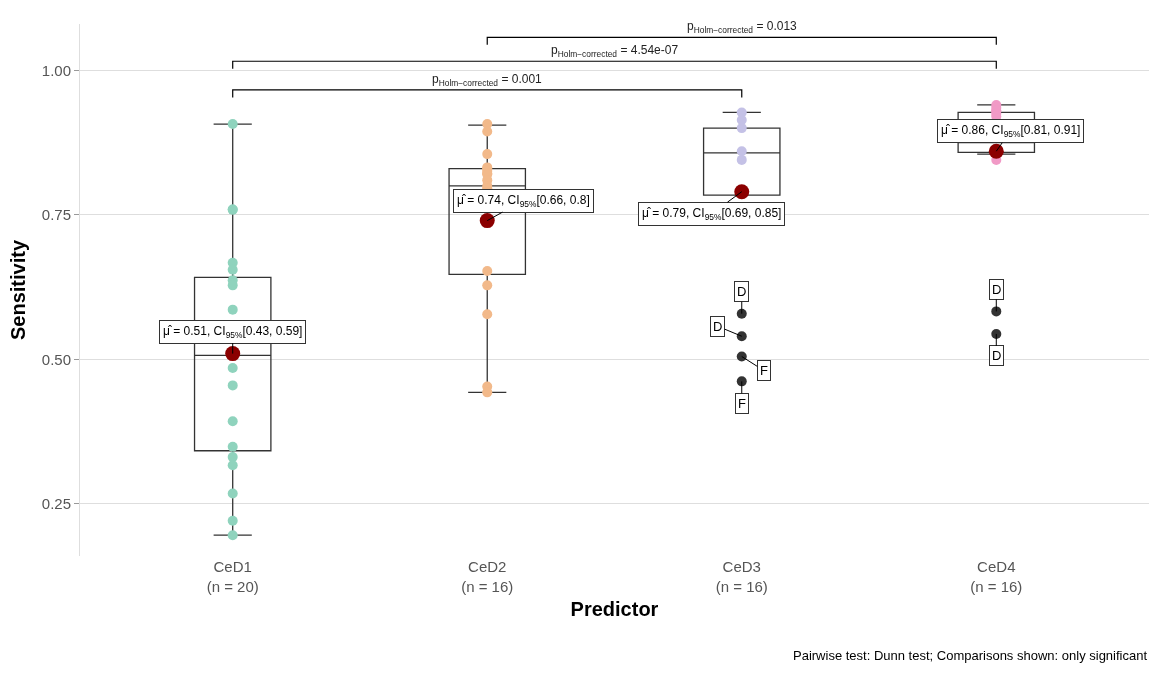 The width and height of the screenshot is (1159, 681). Describe the element at coordinates (1011, 131) in the screenshot. I see `annotation: μ̂ = 0.86, CI$_{95%}$[0.81, 0.91]` at that location.